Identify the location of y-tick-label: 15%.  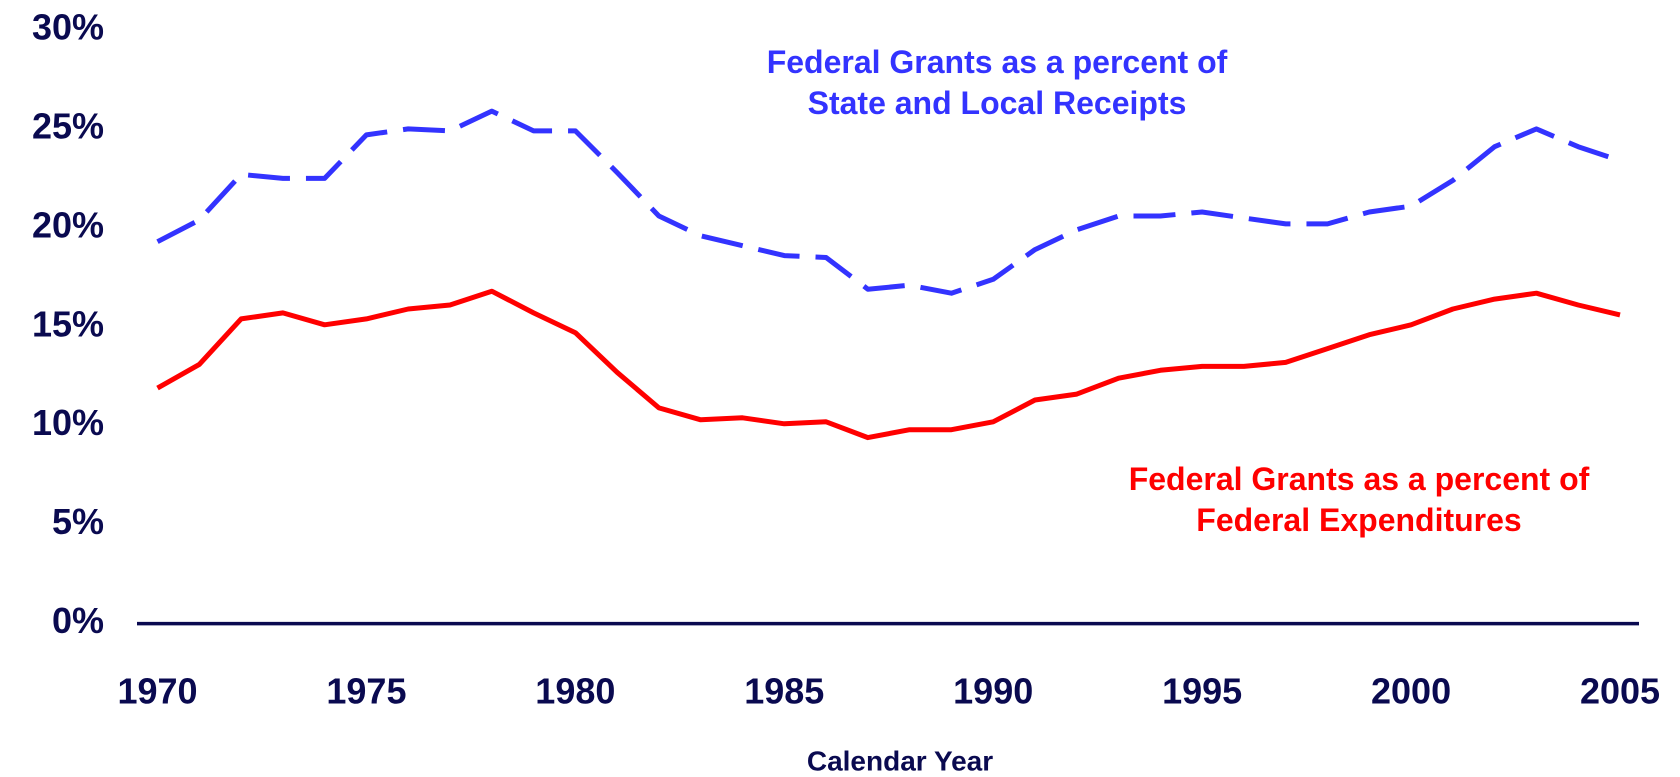
(68, 323).